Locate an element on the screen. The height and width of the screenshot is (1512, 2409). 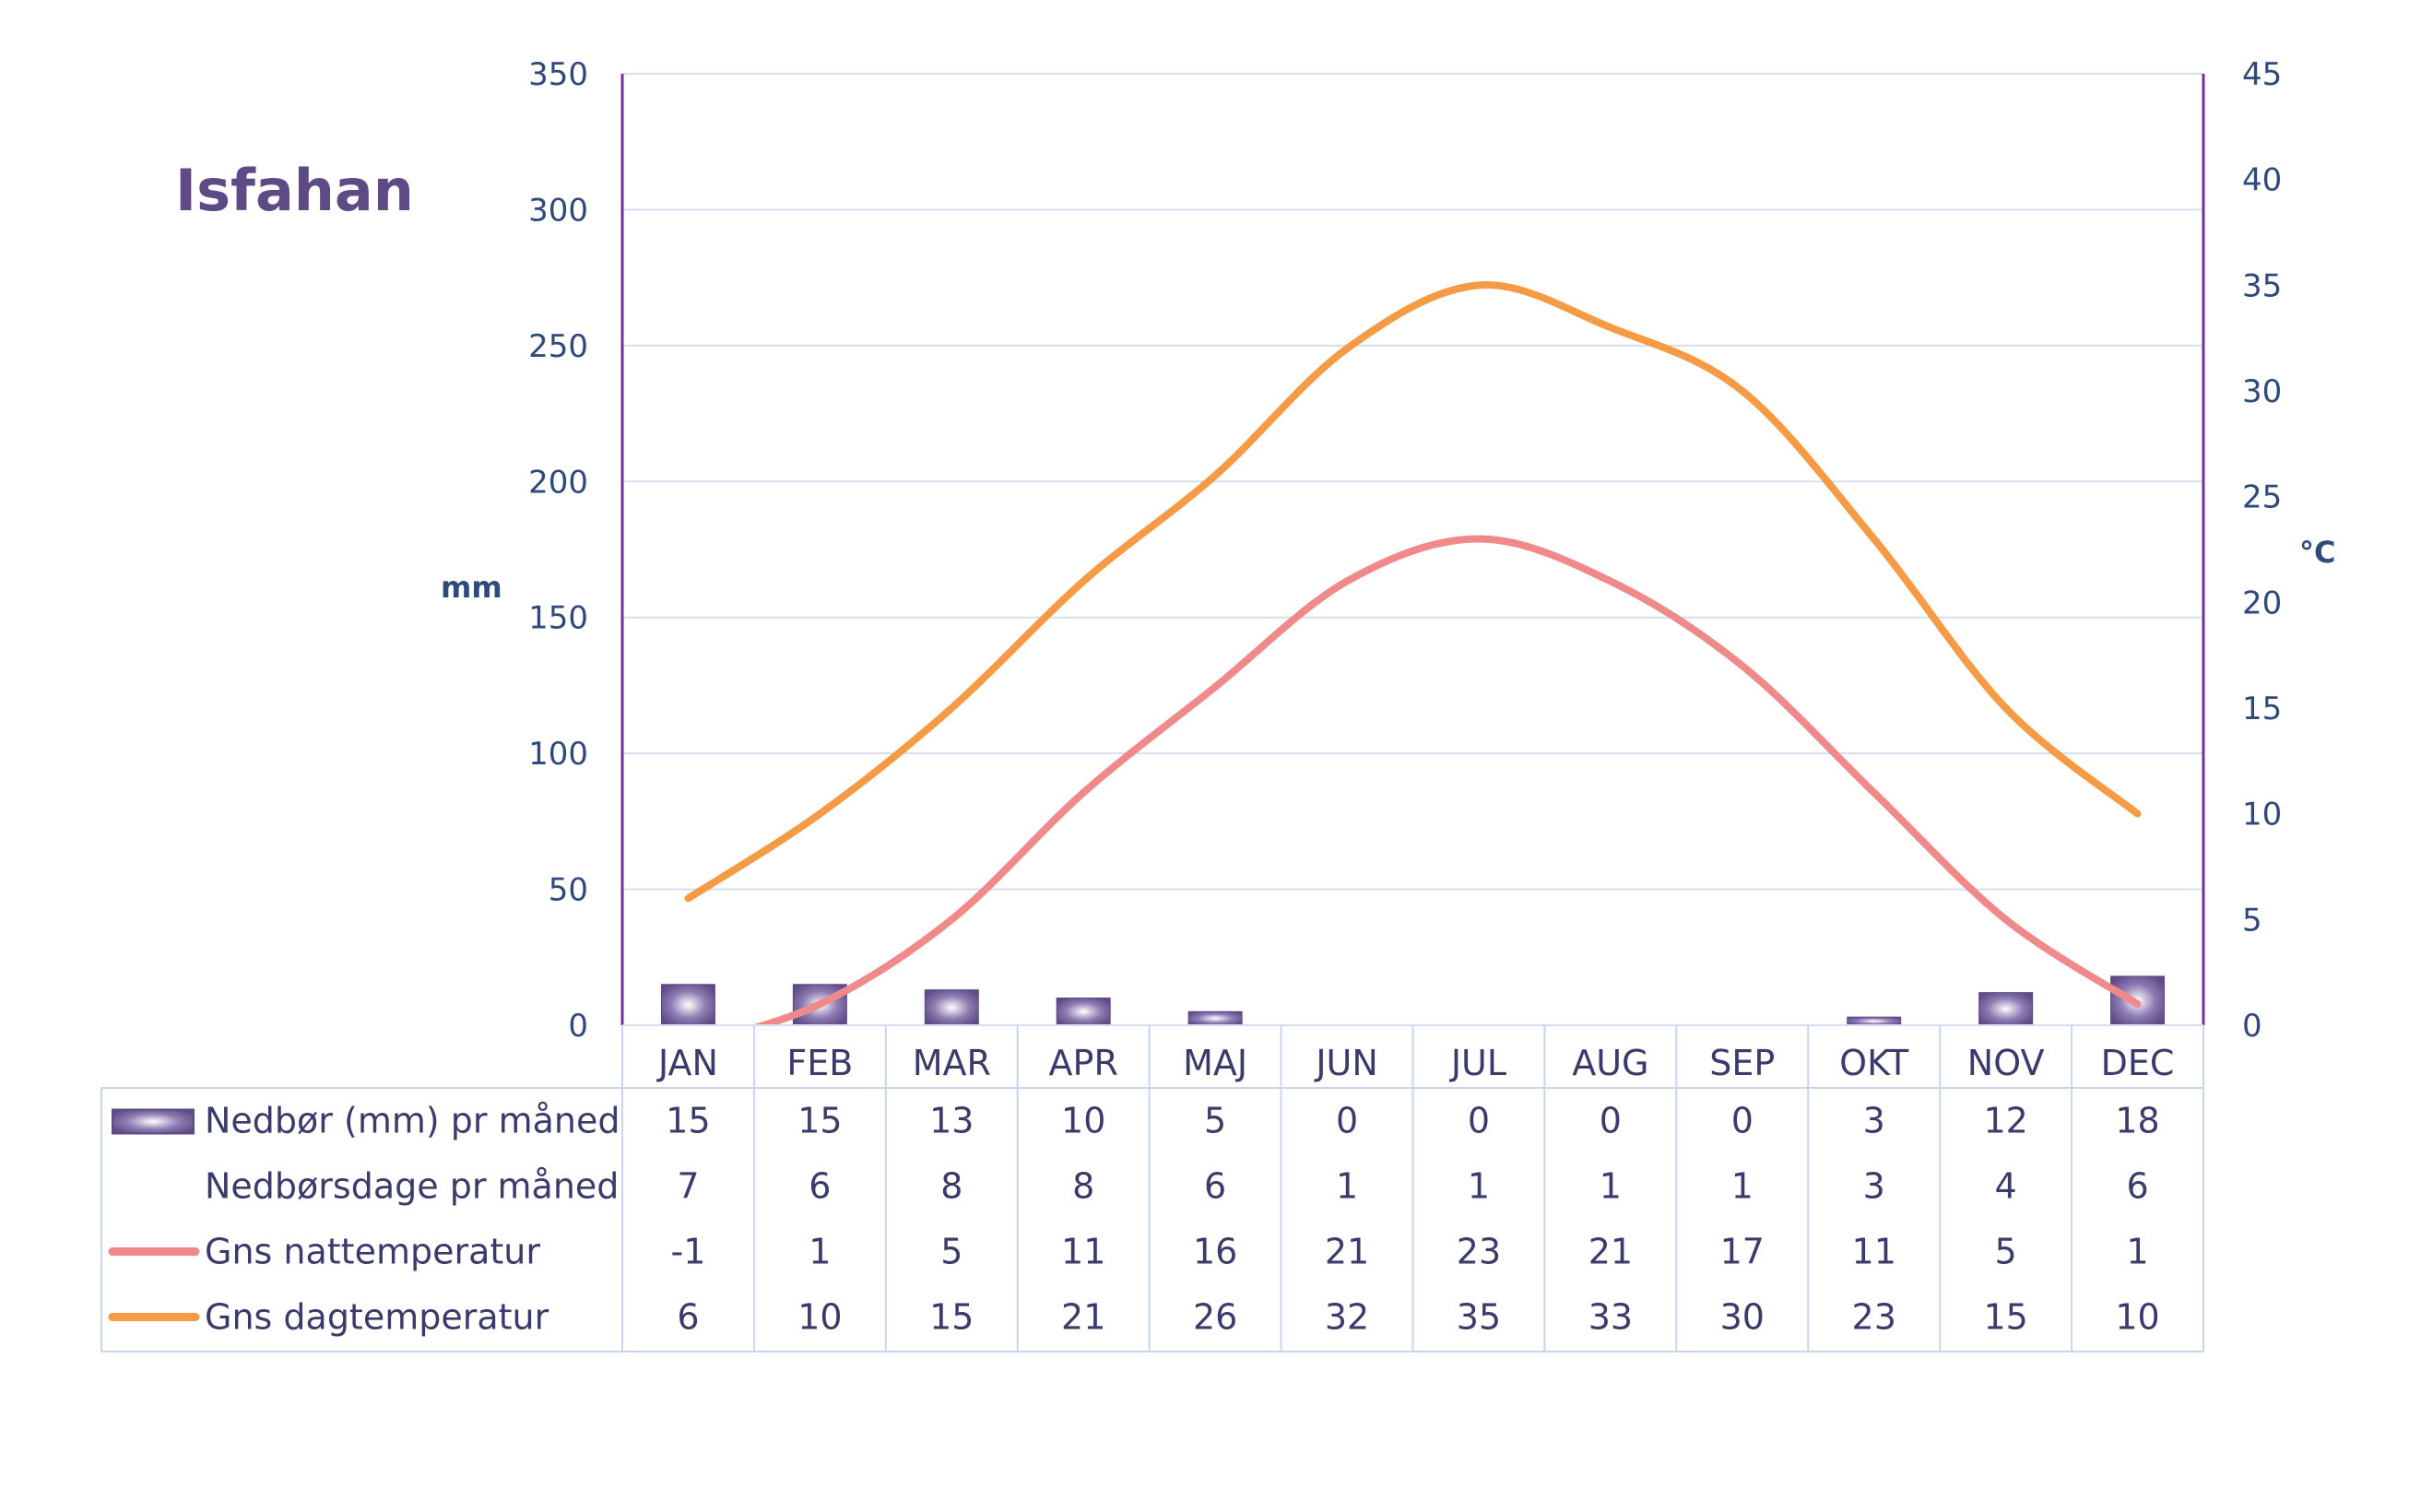
table-cell: 26 is located at coordinates (1215, 1317).